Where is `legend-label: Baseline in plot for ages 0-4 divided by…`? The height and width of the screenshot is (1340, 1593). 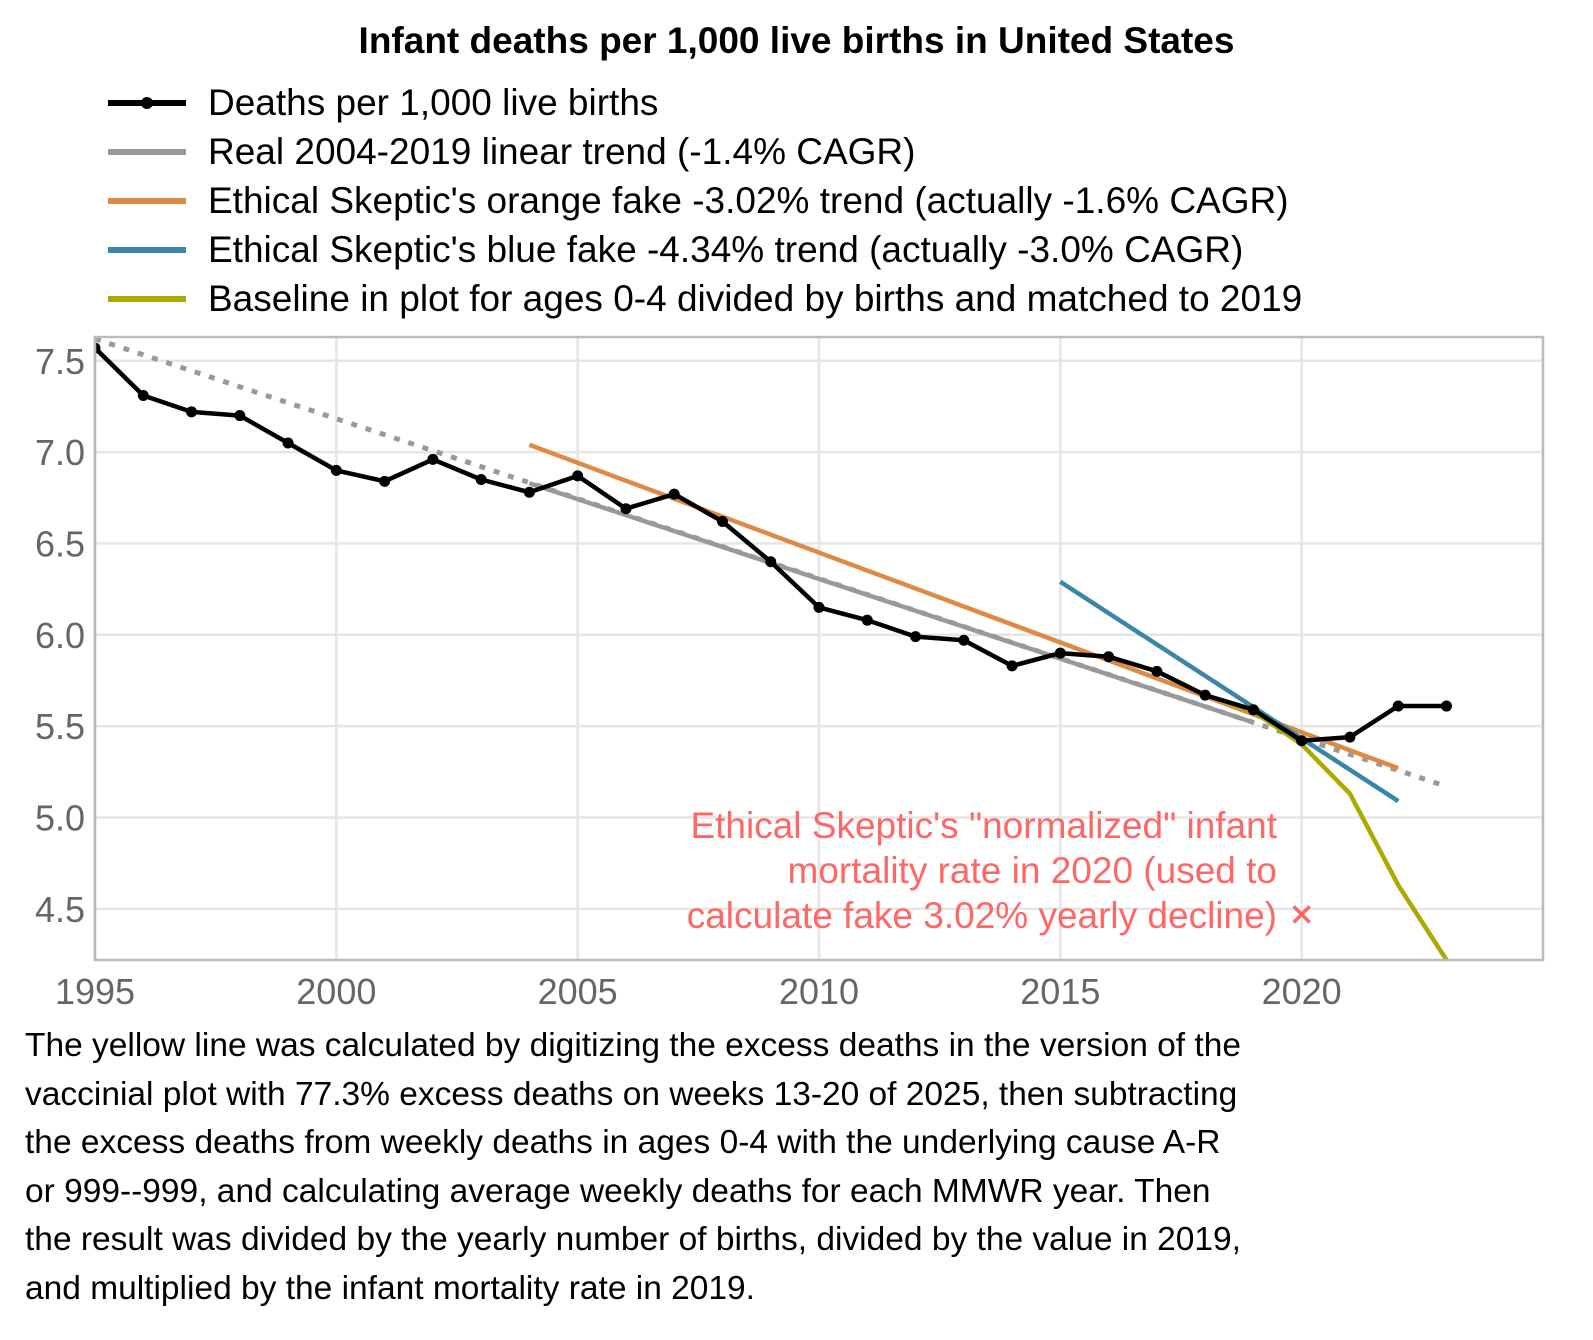 legend-label: Baseline in plot for ages 0-4 divided by… is located at coordinates (755, 298).